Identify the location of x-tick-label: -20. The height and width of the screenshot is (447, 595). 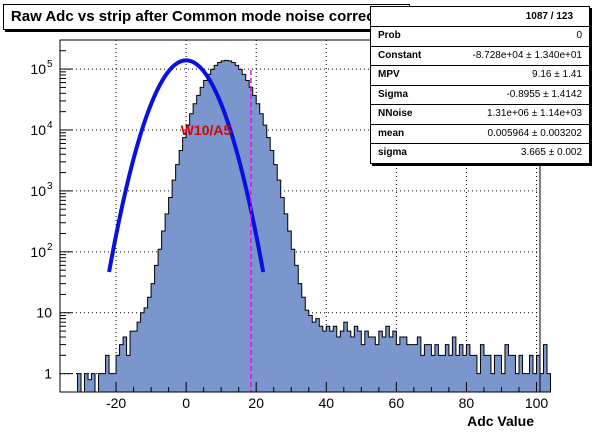
(116, 403).